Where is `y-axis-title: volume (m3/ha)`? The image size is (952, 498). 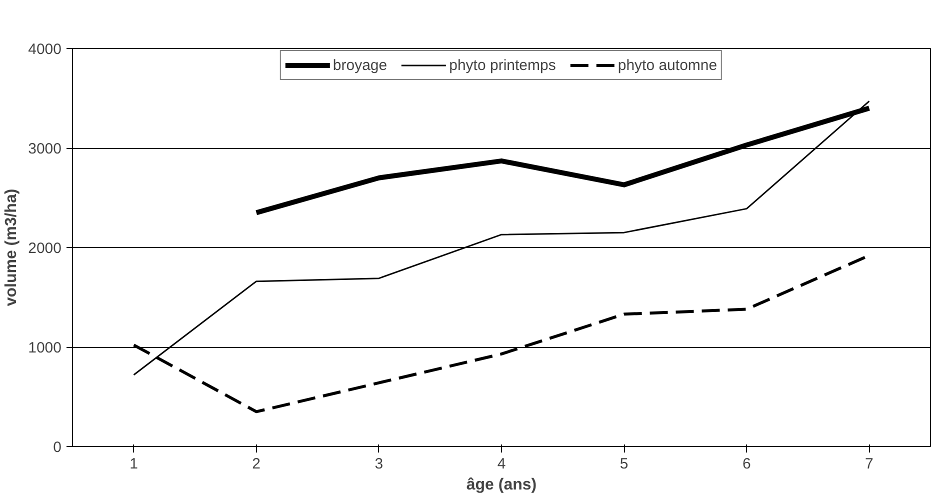
y-axis-title: volume (m3/ha) is located at coordinates (11, 247).